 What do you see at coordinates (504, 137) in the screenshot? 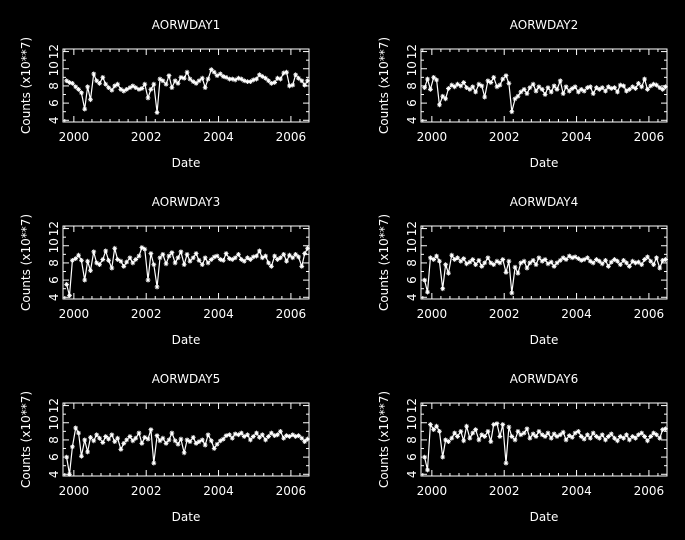
I see `x-tick-label: 2002` at bounding box center [504, 137].